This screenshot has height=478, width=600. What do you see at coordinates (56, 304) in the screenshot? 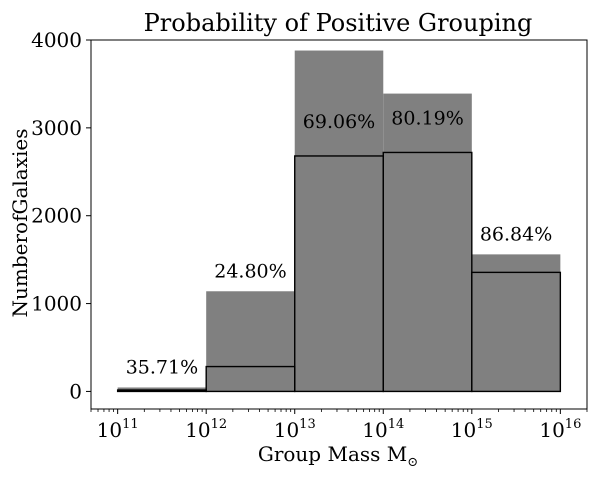
I see `y-tick-label-1: 1000` at bounding box center [56, 304].